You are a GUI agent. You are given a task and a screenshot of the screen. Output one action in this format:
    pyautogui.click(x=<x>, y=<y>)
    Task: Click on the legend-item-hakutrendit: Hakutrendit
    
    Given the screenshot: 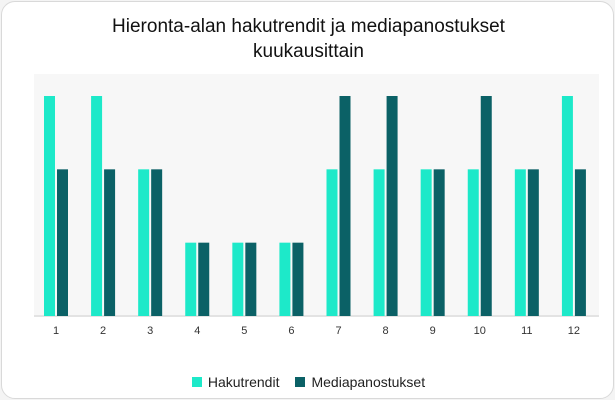 What is the action you would take?
    pyautogui.click(x=235, y=382)
    